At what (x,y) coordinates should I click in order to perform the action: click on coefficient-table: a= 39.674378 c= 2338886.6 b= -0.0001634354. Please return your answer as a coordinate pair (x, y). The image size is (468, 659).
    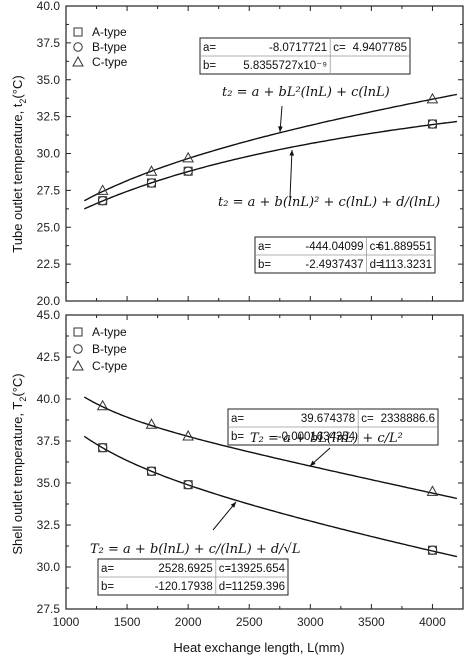
    Looking at the image, I should click on (333, 427).